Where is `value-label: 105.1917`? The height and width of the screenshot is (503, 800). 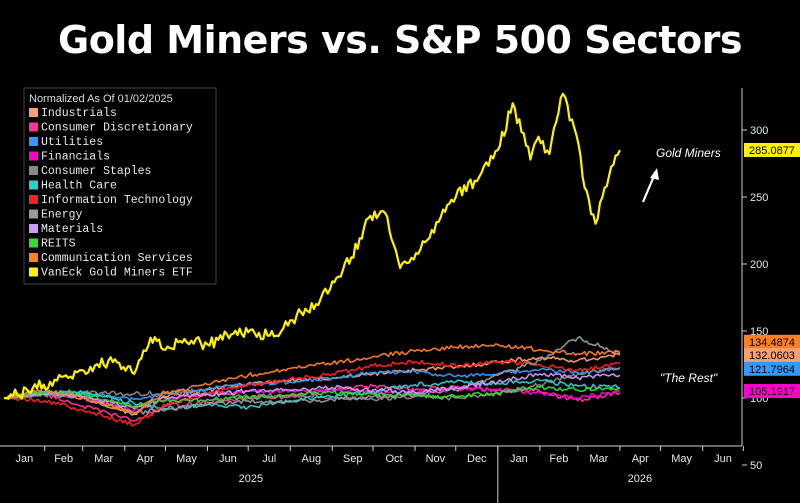
value-label: 105.1917 is located at coordinates (772, 392).